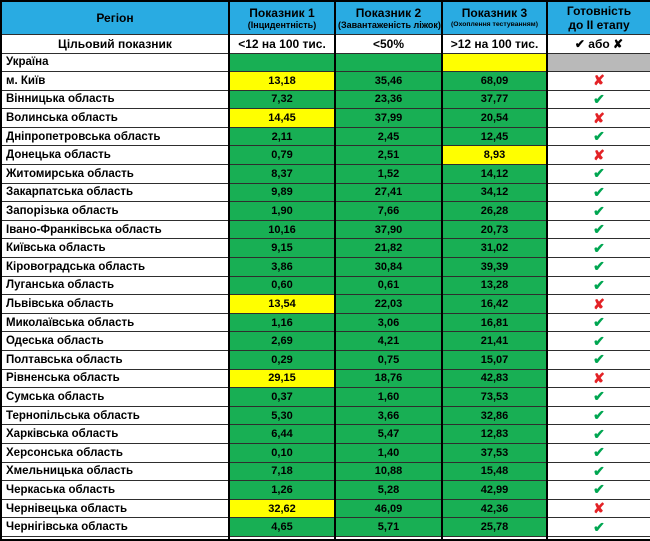  What do you see at coordinates (388, 397) in the screenshot?
I see `indicator2-value: 1,60` at bounding box center [388, 397].